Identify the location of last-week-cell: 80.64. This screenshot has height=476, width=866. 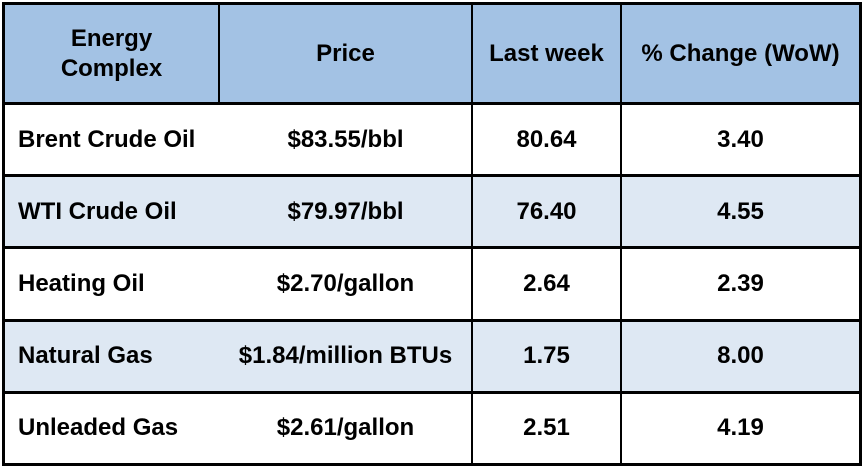
(547, 140).